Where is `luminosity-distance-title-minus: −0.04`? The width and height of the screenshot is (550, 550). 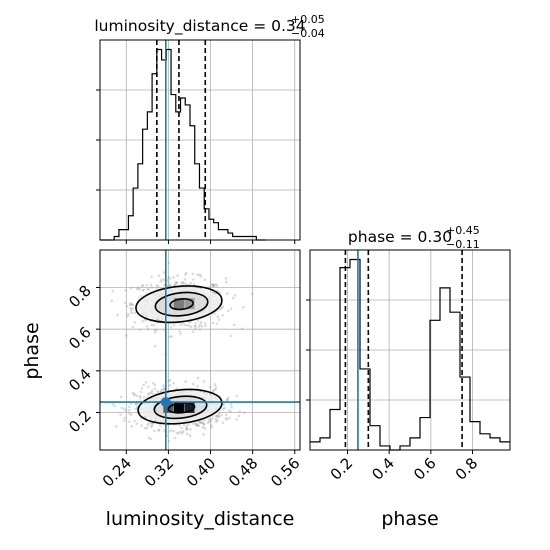 luminosity-distance-title-minus: −0.04 is located at coordinates (308, 33).